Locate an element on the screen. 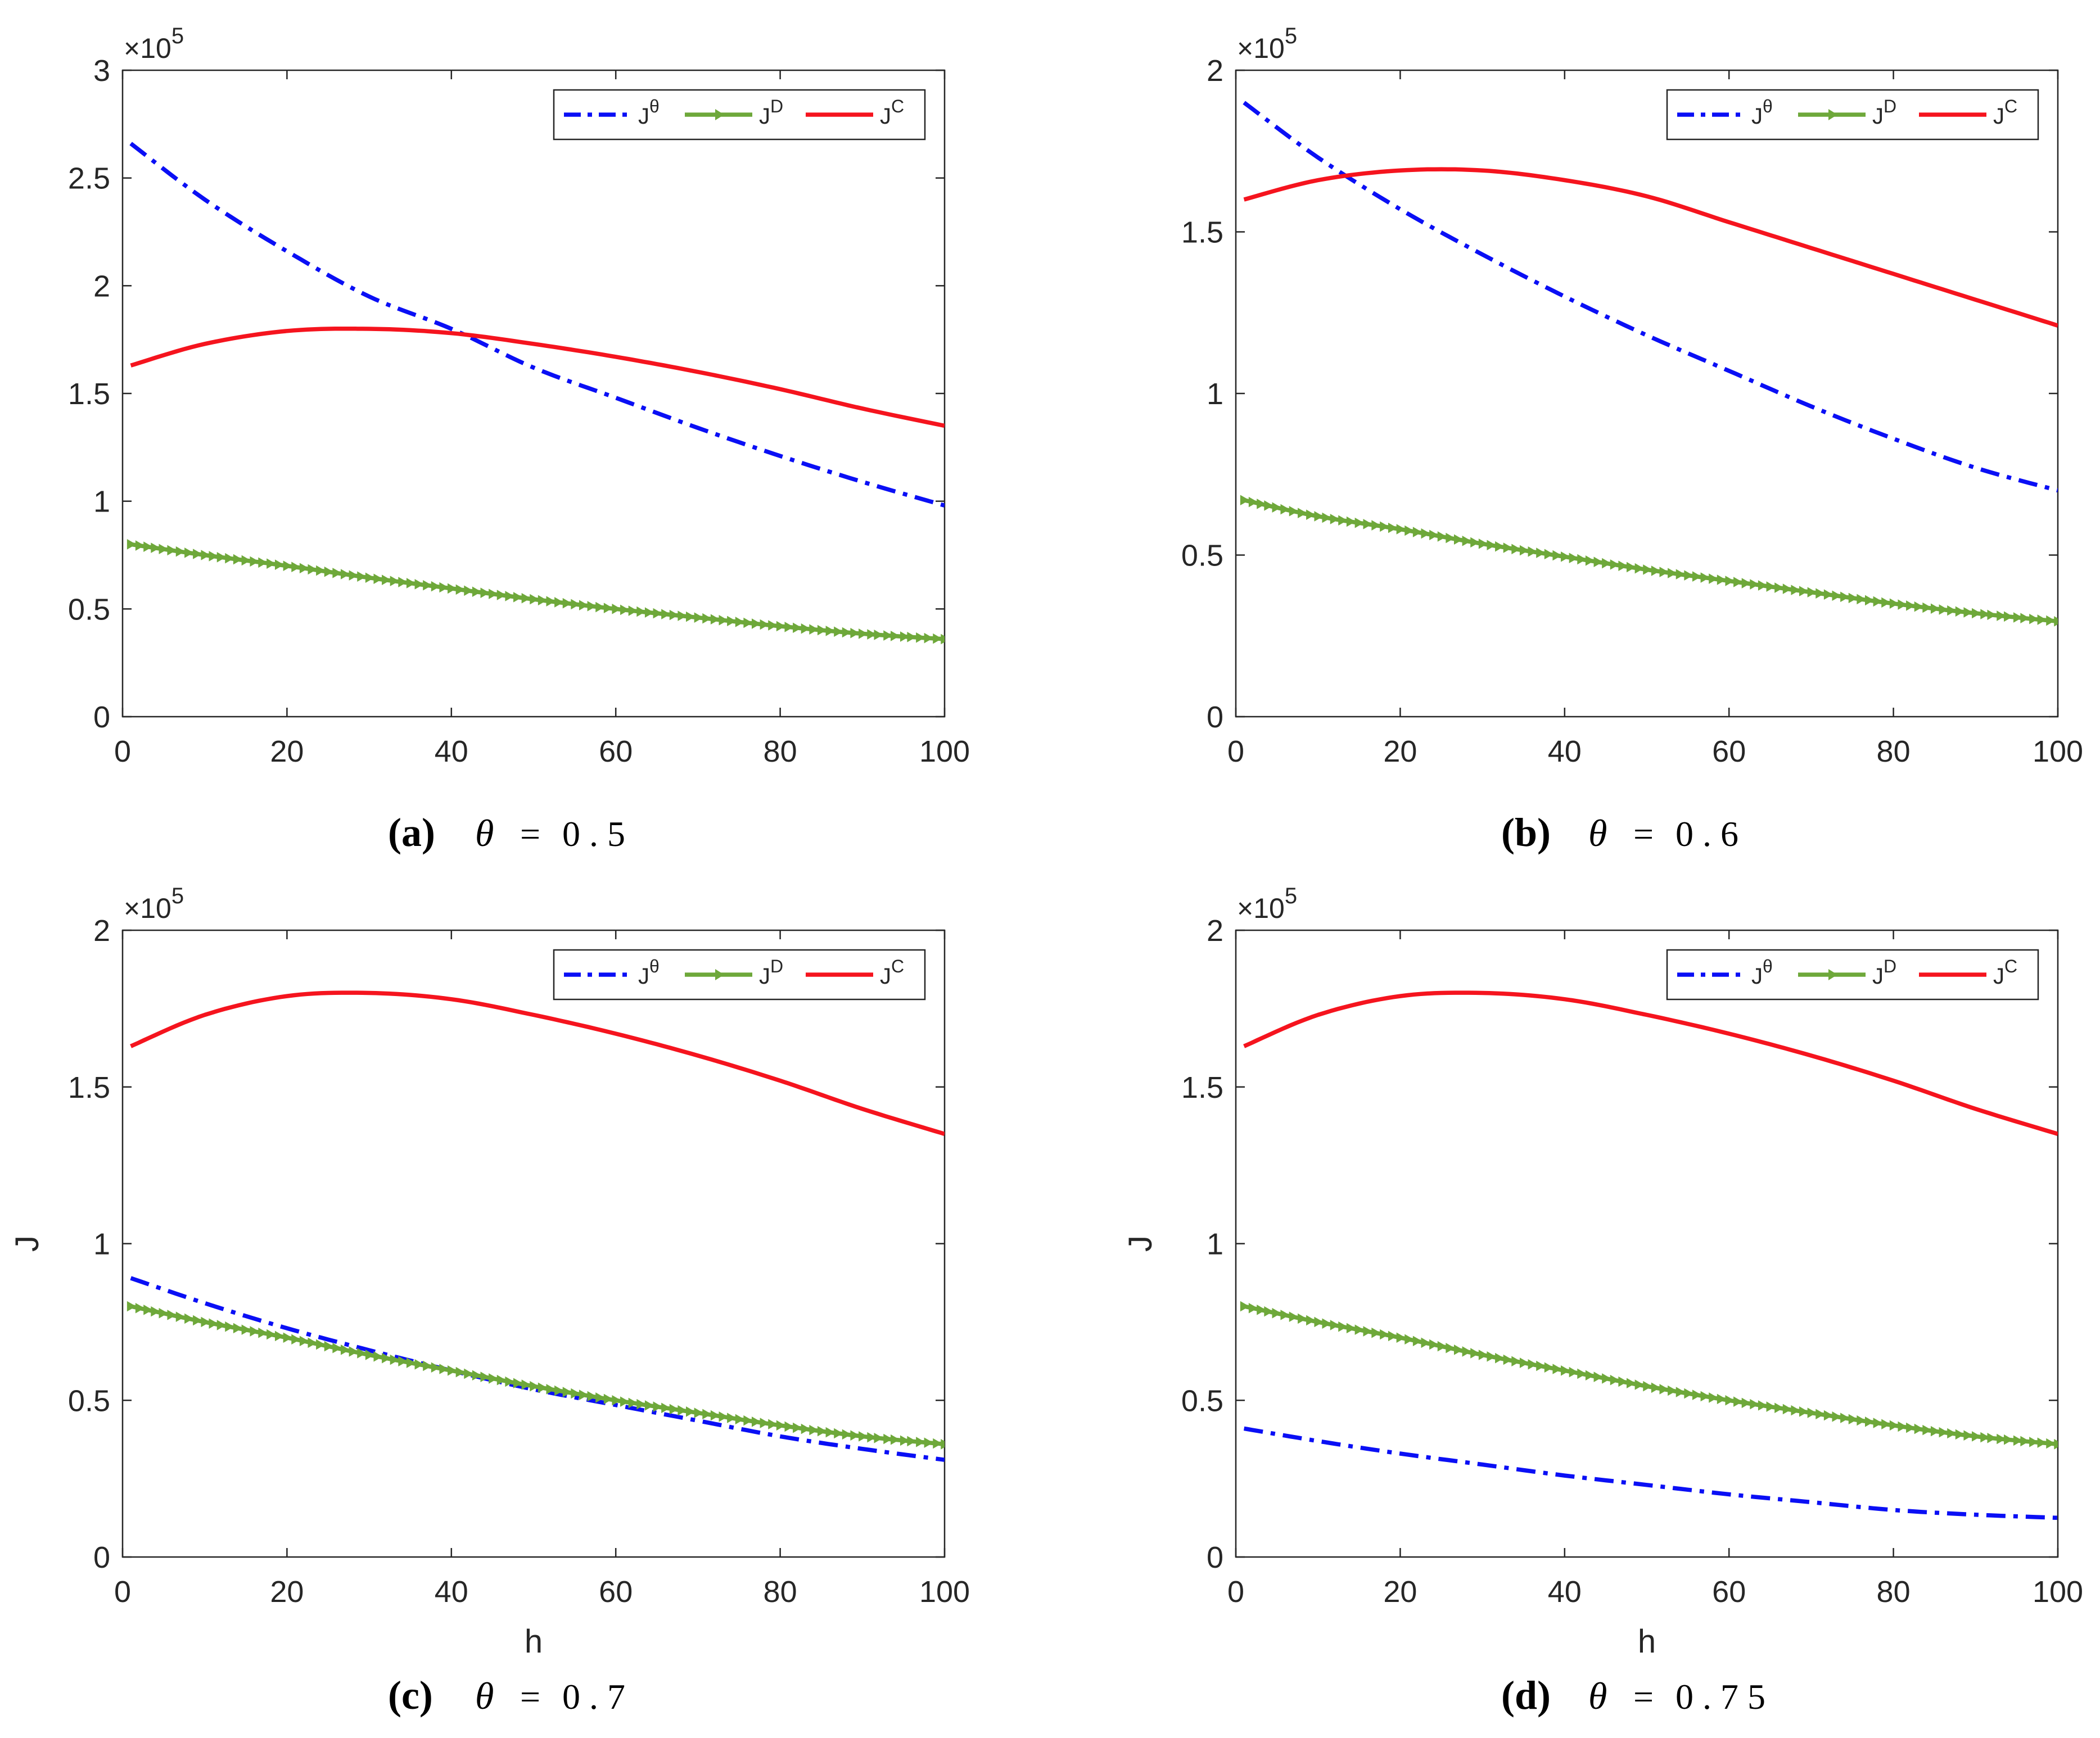 The height and width of the screenshot is (1738, 2100). caption-param: θ is located at coordinates (1597, 1696).